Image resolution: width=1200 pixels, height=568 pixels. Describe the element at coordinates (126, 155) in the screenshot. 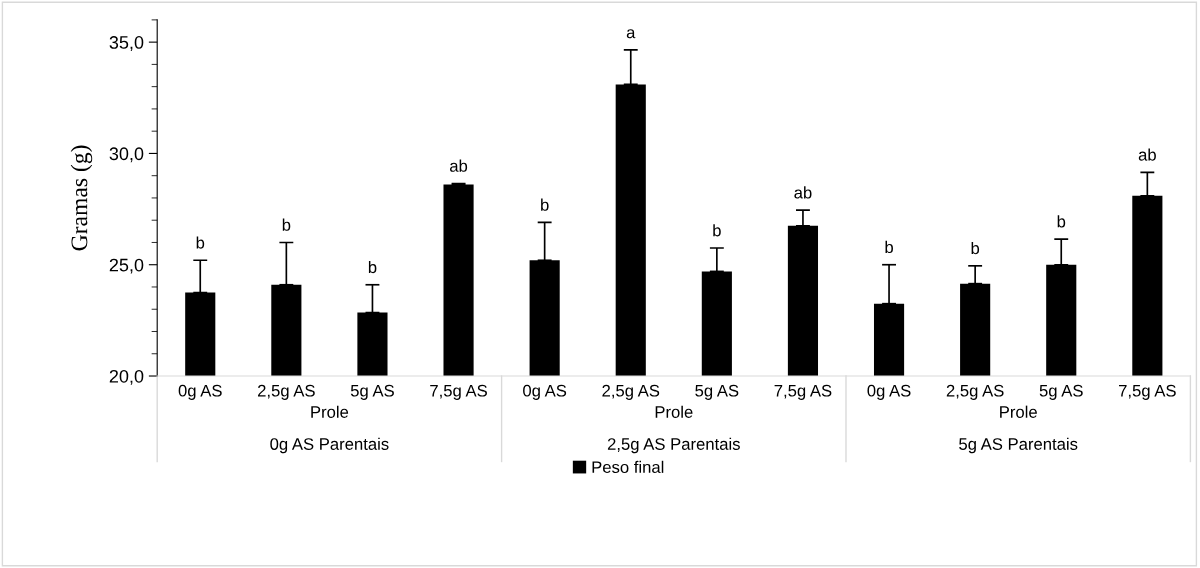

I see `y-tick-label: 30,0` at that location.